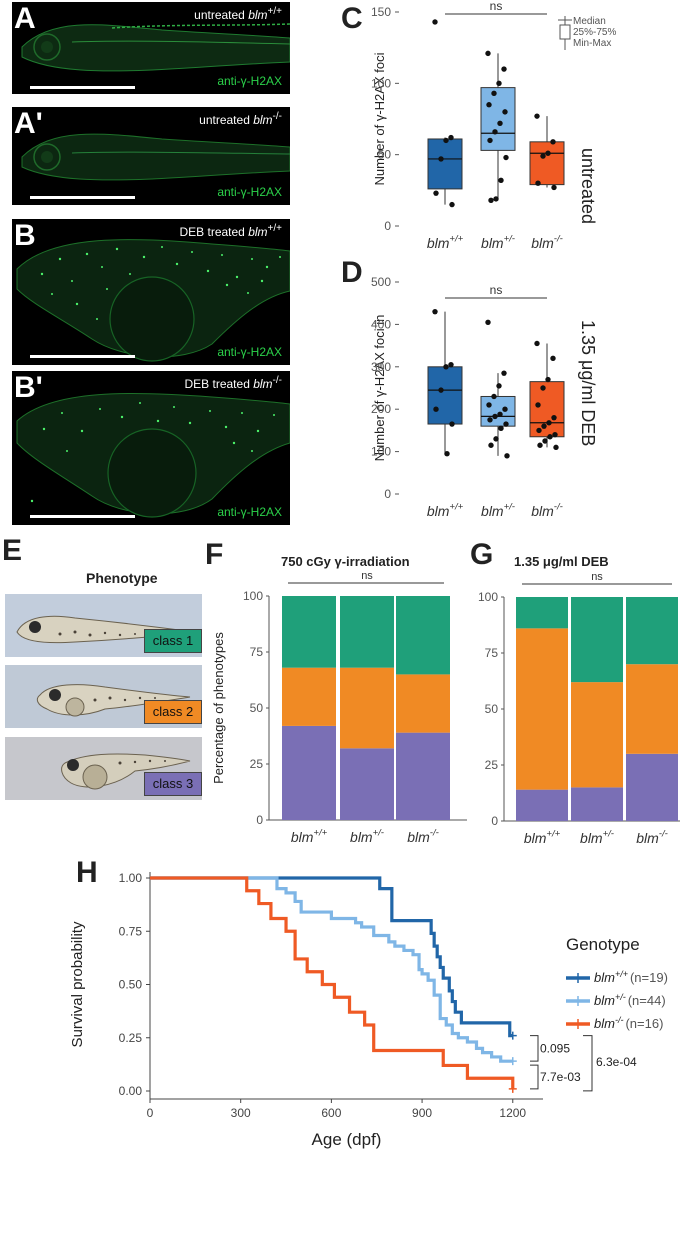  Describe the element at coordinates (25, 235) in the screenshot. I see `panel-letter-b: B` at that location.